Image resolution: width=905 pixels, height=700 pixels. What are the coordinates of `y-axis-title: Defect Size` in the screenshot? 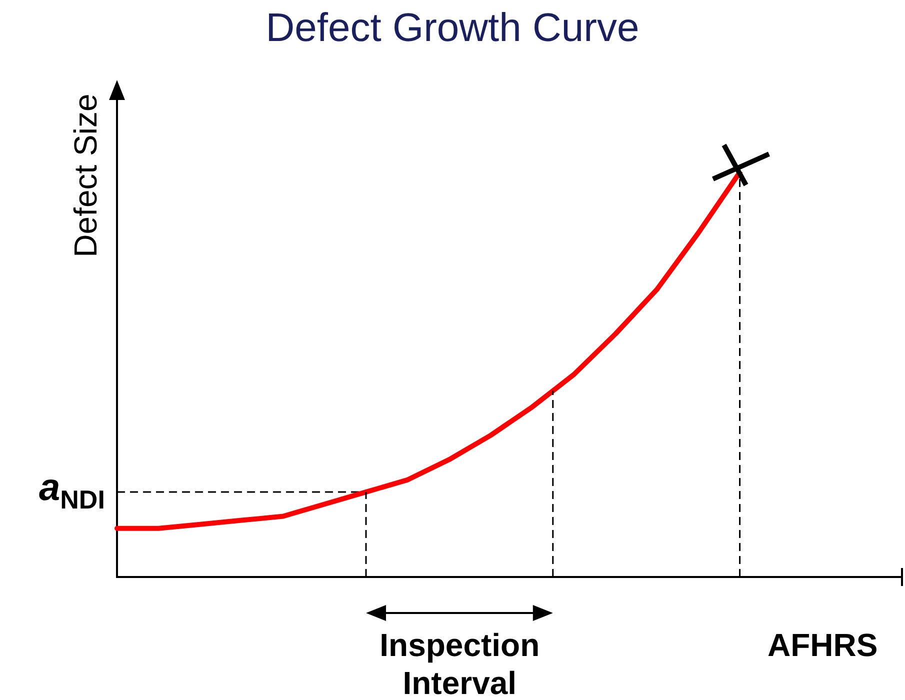 It's located at (85, 175).